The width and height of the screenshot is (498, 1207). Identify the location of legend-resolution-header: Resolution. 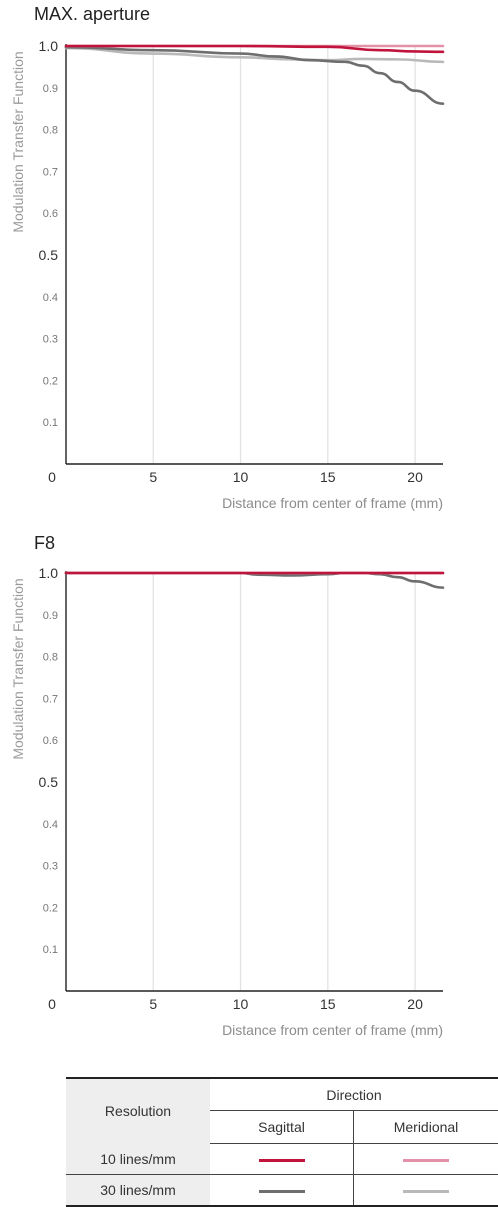
(138, 1111).